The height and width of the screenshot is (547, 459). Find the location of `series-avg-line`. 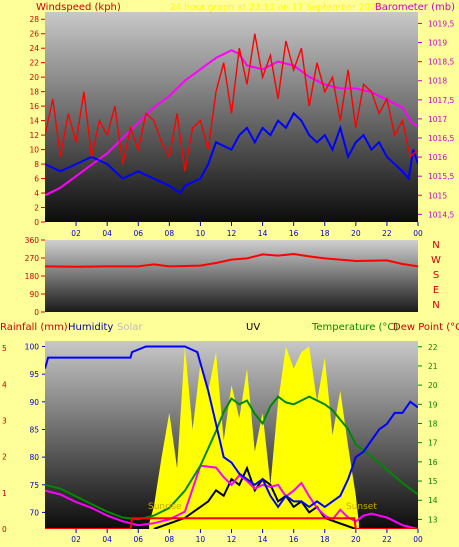

series-avg-line is located at coordinates (231, 153).